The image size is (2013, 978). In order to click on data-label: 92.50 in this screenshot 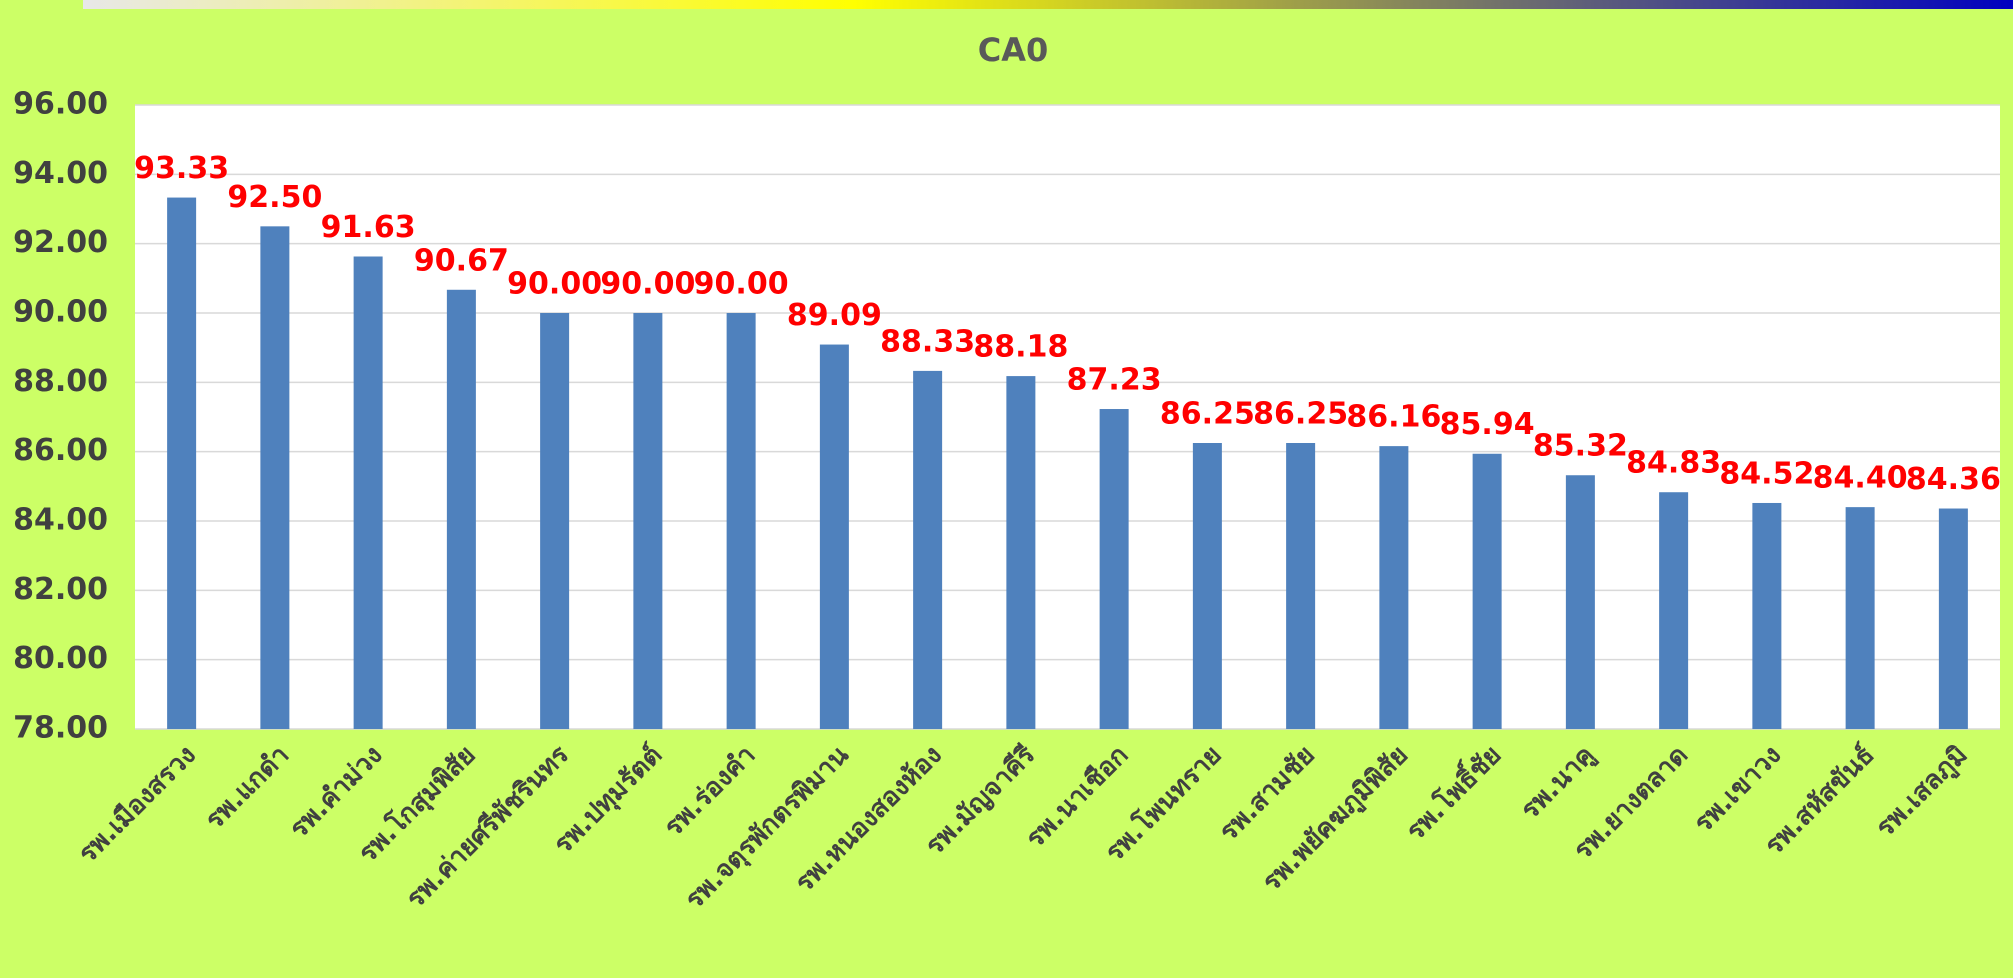, I will do `click(274, 197)`.